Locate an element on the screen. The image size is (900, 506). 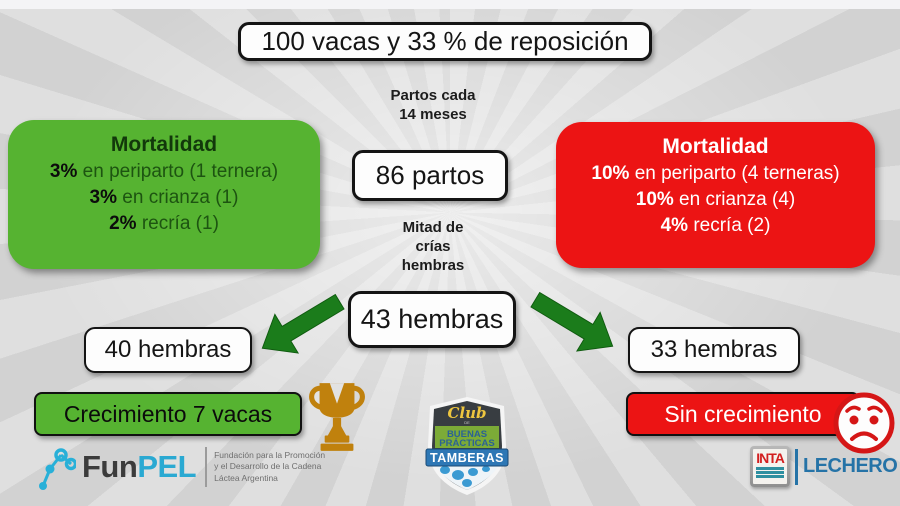
mortality-low-line: 2% recría (1) is located at coordinates (164, 224).